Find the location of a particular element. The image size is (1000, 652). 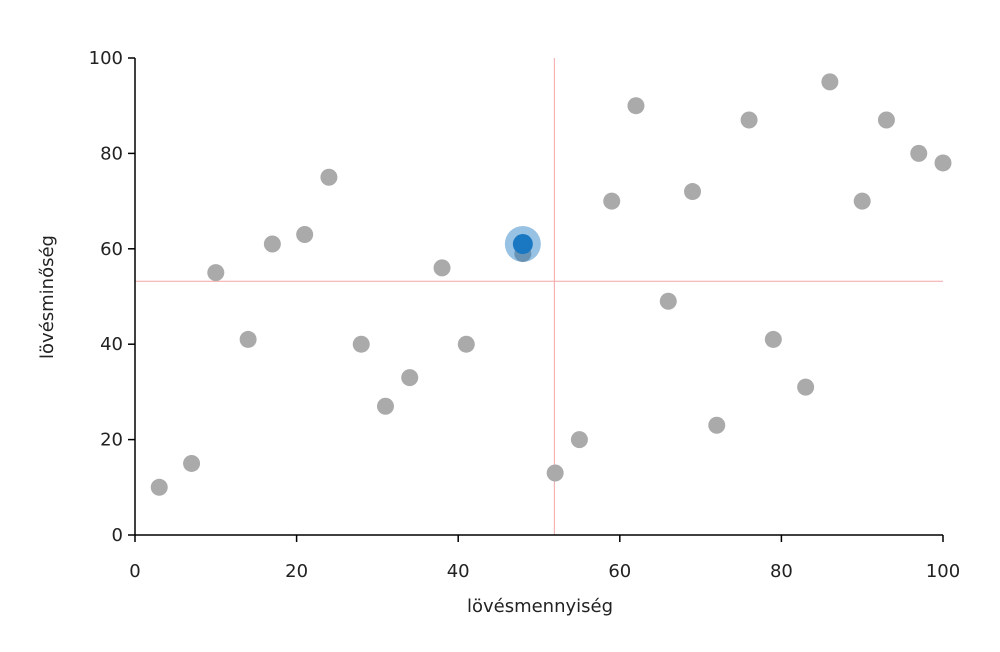

highlight-point is located at coordinates (522, 244).